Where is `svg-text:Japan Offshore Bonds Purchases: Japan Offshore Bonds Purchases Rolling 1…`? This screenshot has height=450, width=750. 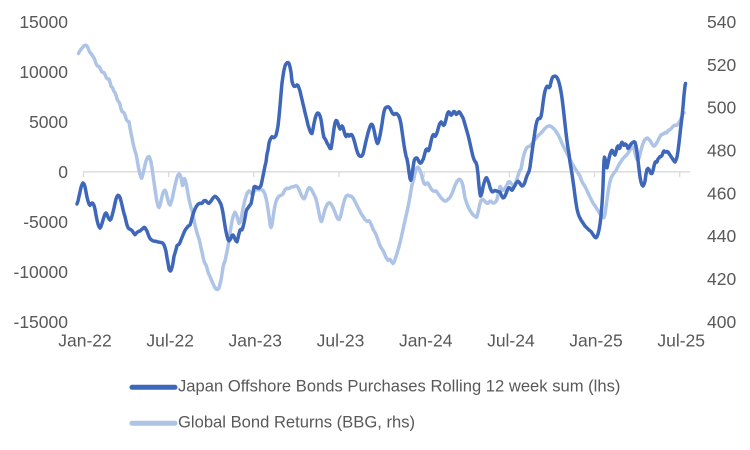
svg-text:Japan Offshore Bonds Purchases: Japan Offshore Bonds Purchases Rolling 1… is located at coordinates (399, 386).